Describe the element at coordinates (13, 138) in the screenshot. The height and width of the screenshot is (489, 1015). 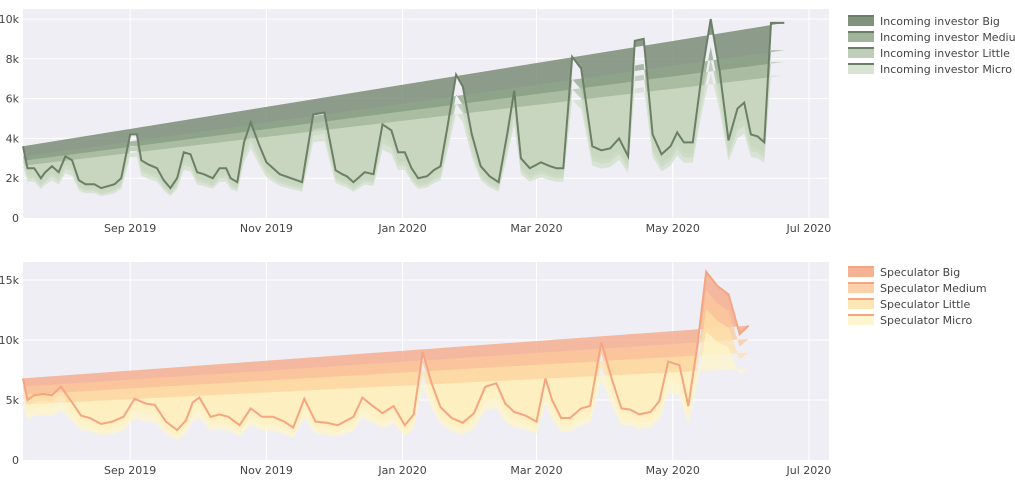
I see `y-tick-label: 4k` at that location.